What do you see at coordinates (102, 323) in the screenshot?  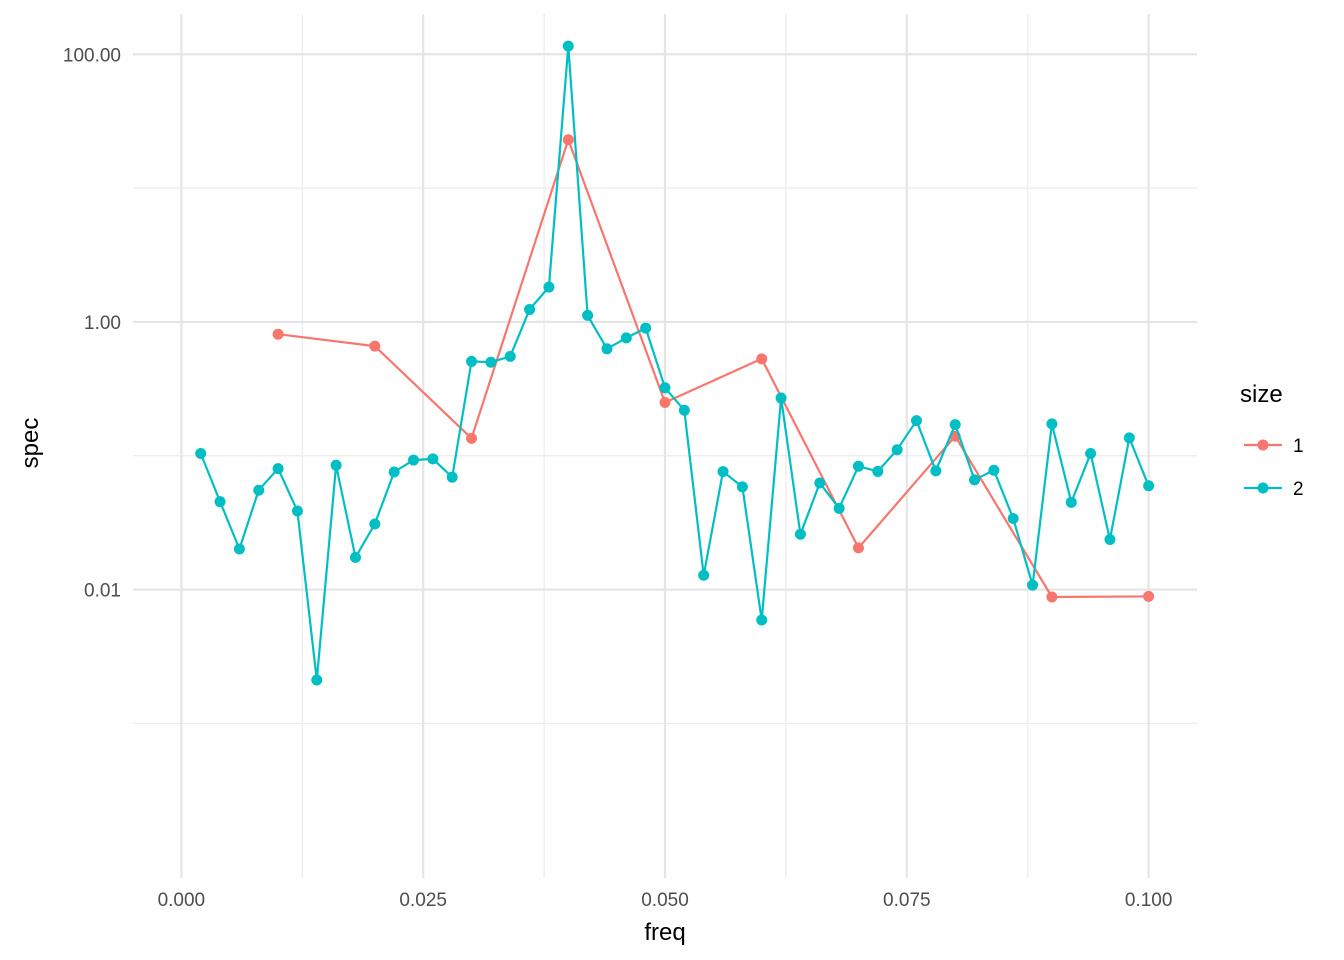 I see `y-tick-label: 1.00` at bounding box center [102, 323].